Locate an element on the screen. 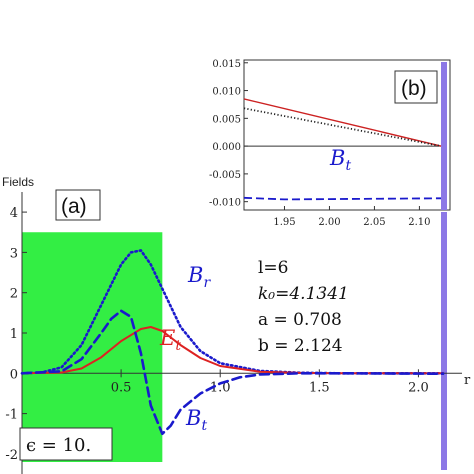 The width and height of the screenshot is (474, 474). y-tick-label: 1 is located at coordinates (14, 334).